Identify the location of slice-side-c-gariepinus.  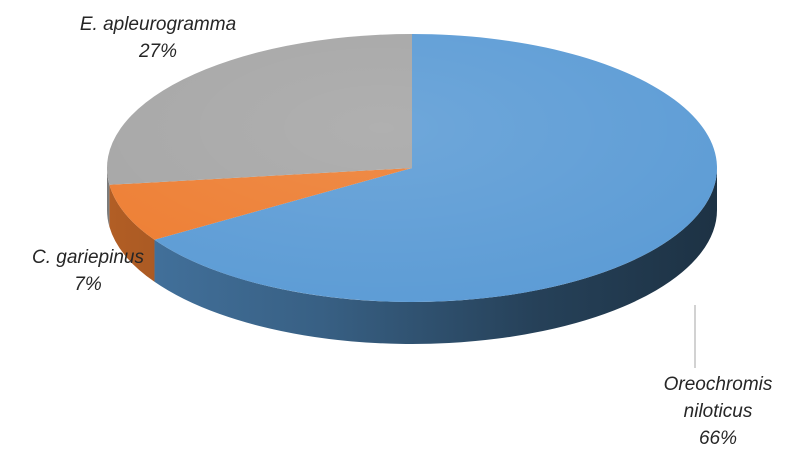
(132, 233).